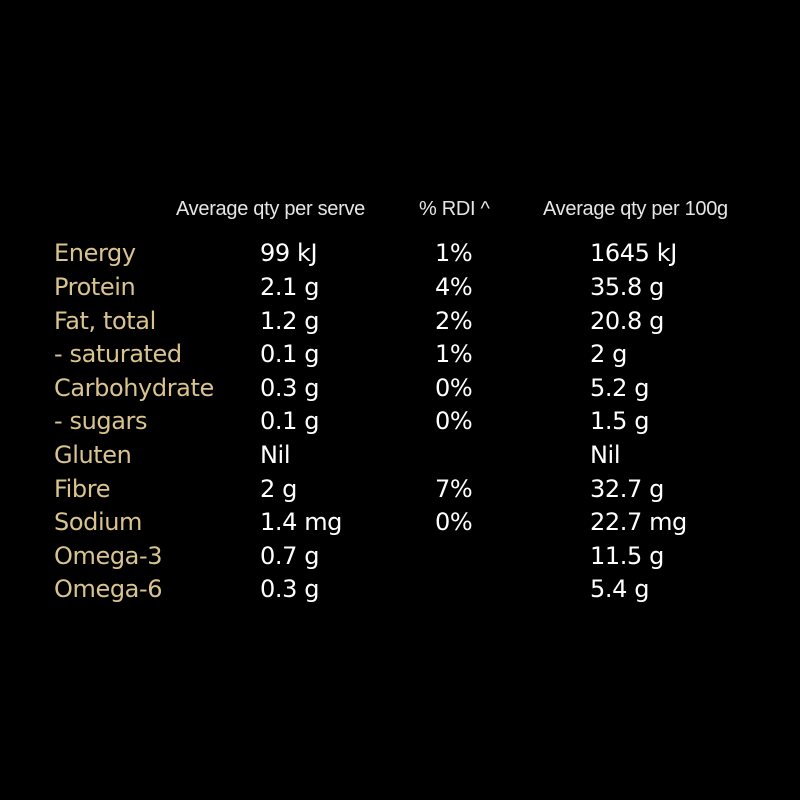  What do you see at coordinates (108, 556) in the screenshot?
I see `nutrient-name: Omega-3` at bounding box center [108, 556].